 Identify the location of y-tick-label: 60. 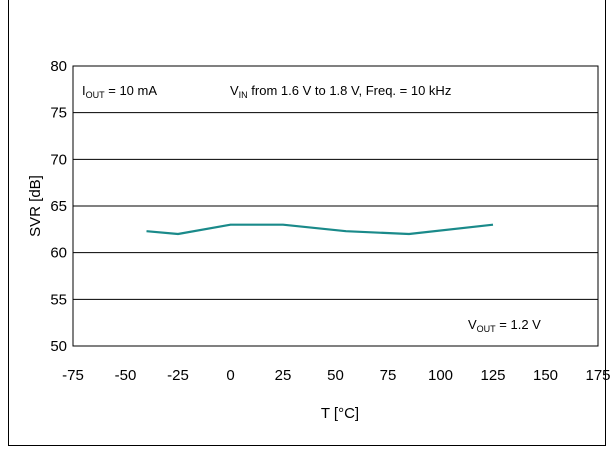
(58, 253).